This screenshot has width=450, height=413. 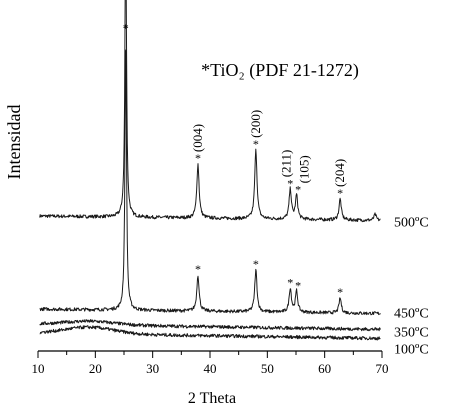 I want to click on x-tick-label: 40, so click(x=210, y=368).